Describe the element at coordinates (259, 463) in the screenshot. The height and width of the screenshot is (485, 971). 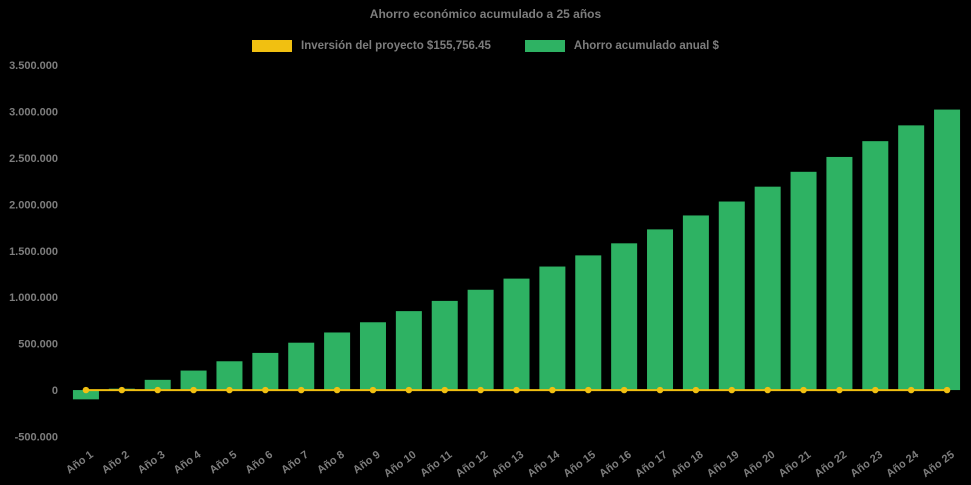
I see `x-tick-label: Año 6` at that location.